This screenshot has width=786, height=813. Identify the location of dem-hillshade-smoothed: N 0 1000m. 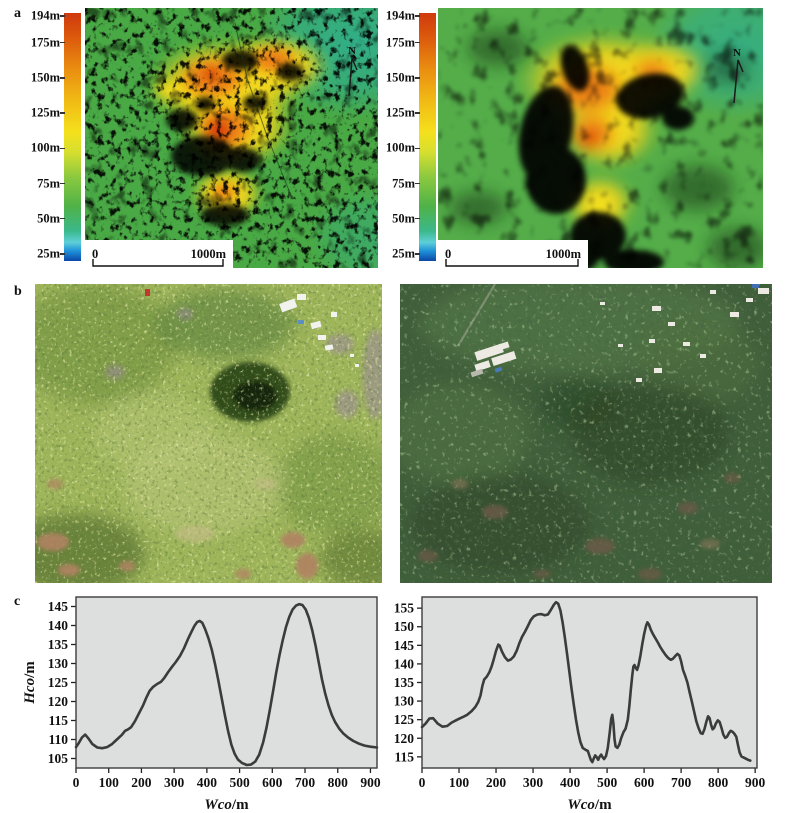
(600, 138).